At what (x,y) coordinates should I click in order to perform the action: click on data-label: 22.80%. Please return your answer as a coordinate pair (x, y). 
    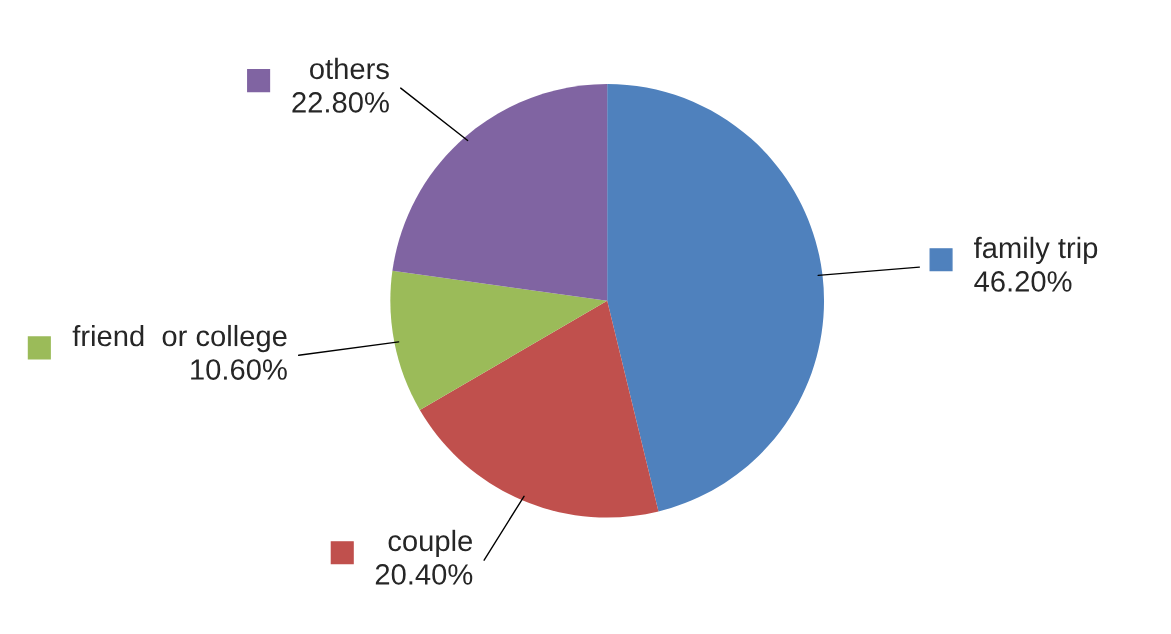
    Looking at the image, I should click on (340, 102).